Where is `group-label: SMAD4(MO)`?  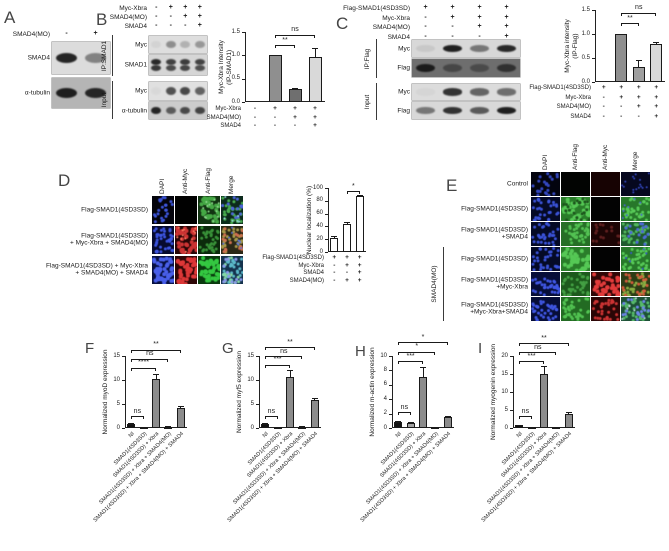 group-label: SMAD4(MO) is located at coordinates (434, 284).